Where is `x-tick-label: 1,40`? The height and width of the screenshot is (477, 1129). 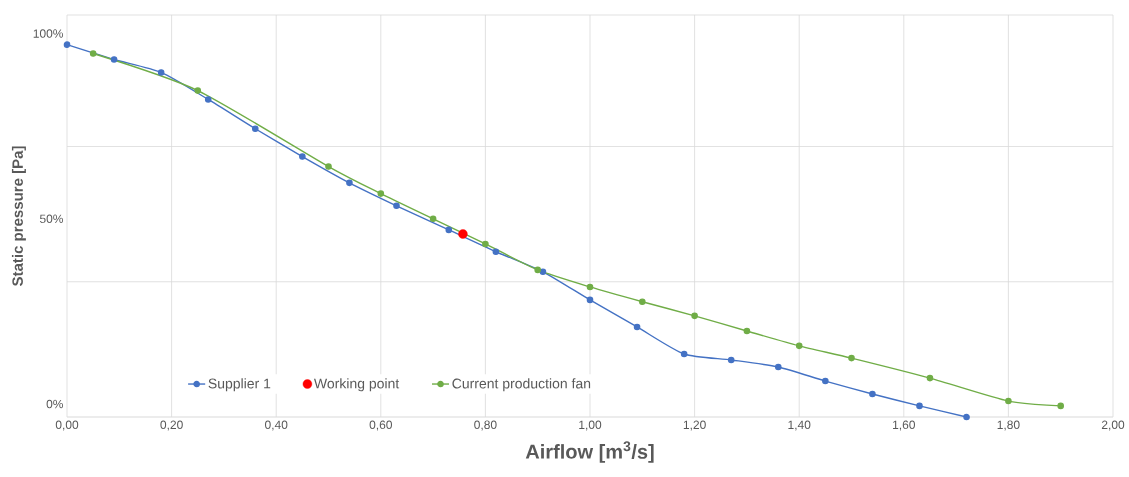
x-tick-label: 1,40 is located at coordinates (799, 425).